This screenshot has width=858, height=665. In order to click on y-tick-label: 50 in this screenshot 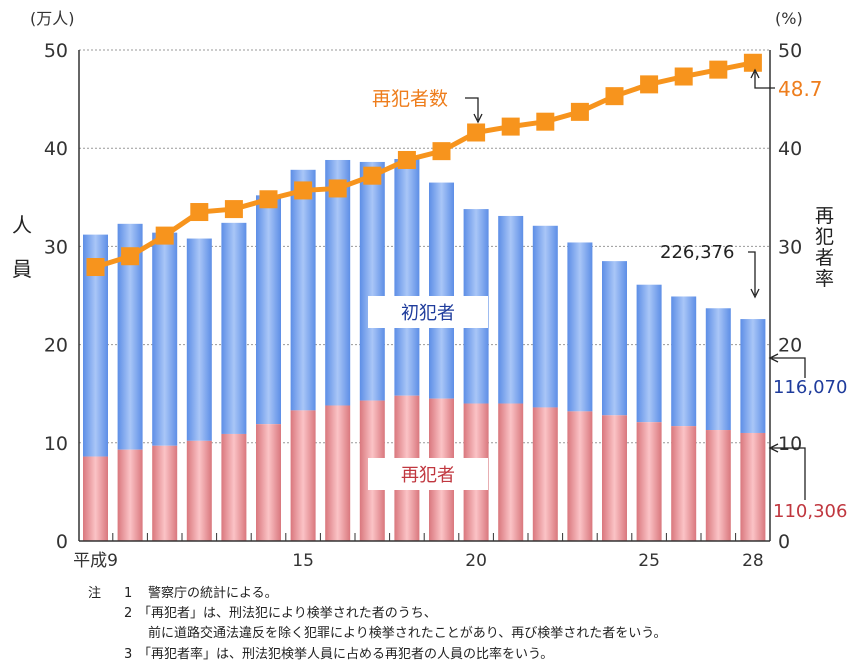, I will do `click(56, 51)`.